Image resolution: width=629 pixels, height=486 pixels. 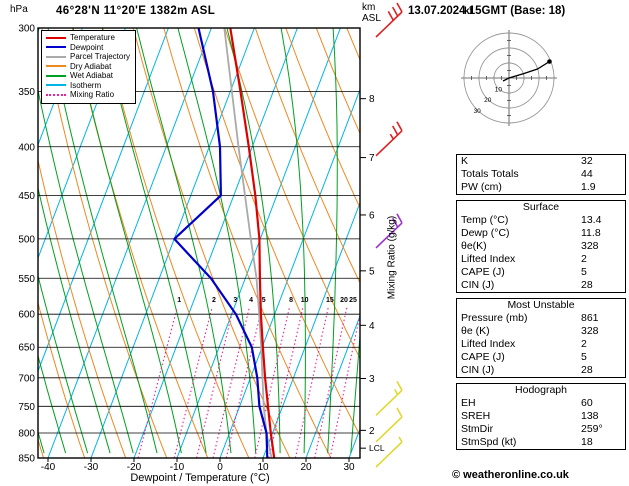 What do you see at coordinates (468, 403) in the screenshot?
I see `index-label: EH` at bounding box center [468, 403].